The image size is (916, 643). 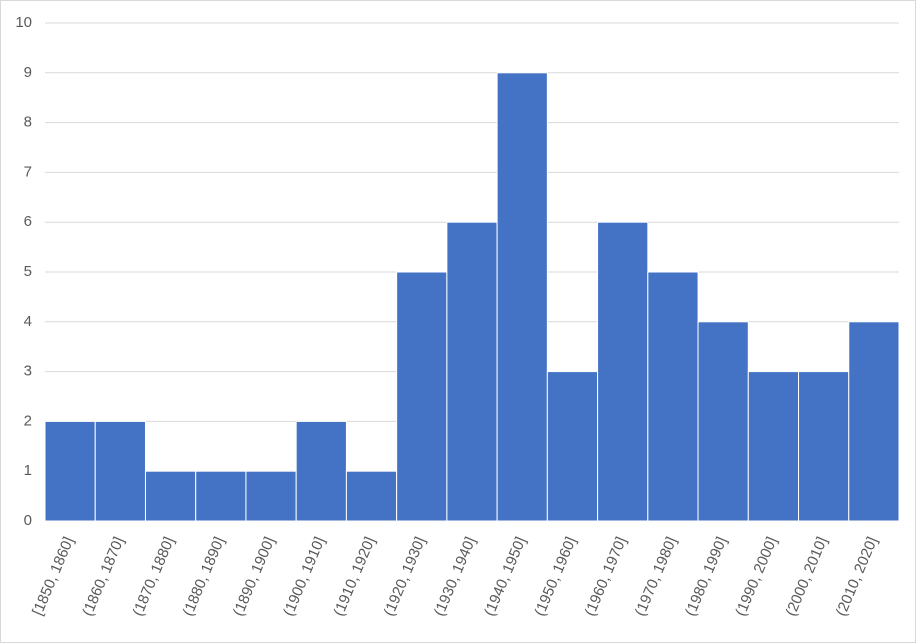 I want to click on y-tick-label: 1, so click(x=28, y=470).